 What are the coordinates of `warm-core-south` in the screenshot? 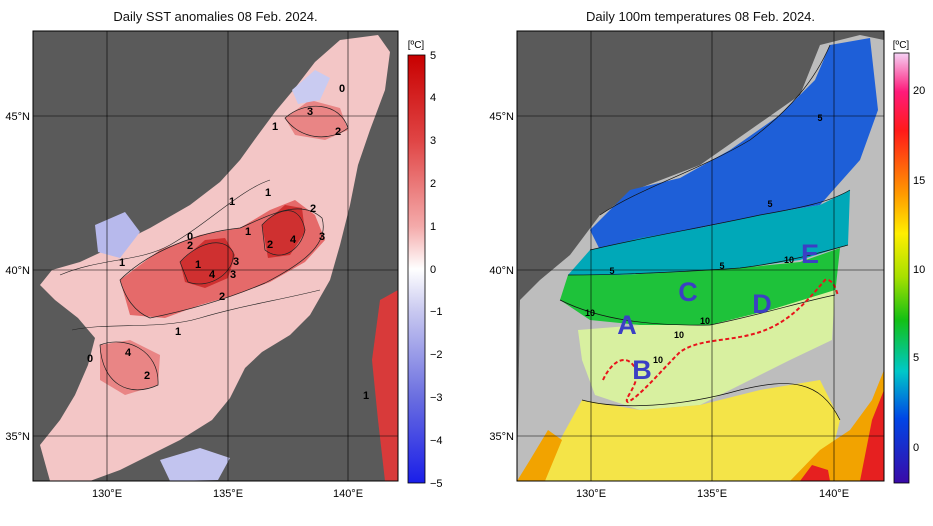 It's located at (130, 367).